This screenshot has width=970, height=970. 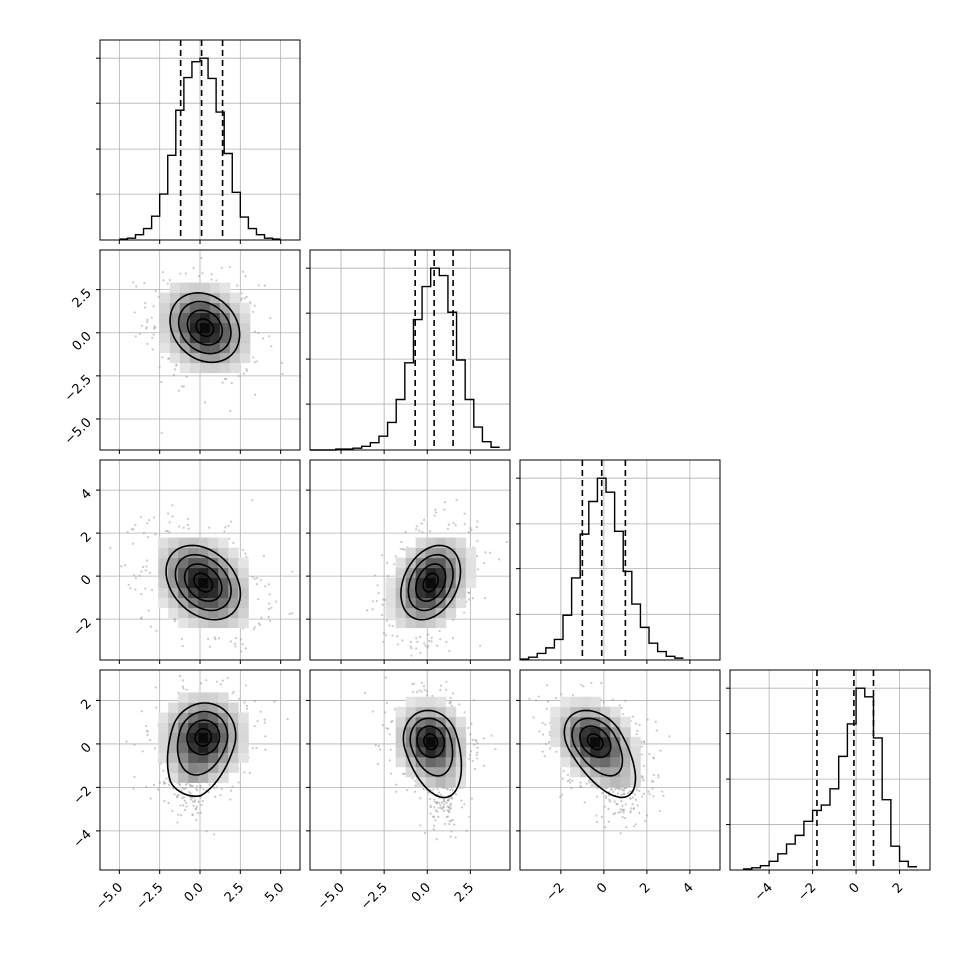 What do you see at coordinates (83, 627) in the screenshot?
I see `y-tick-label: −2` at bounding box center [83, 627].